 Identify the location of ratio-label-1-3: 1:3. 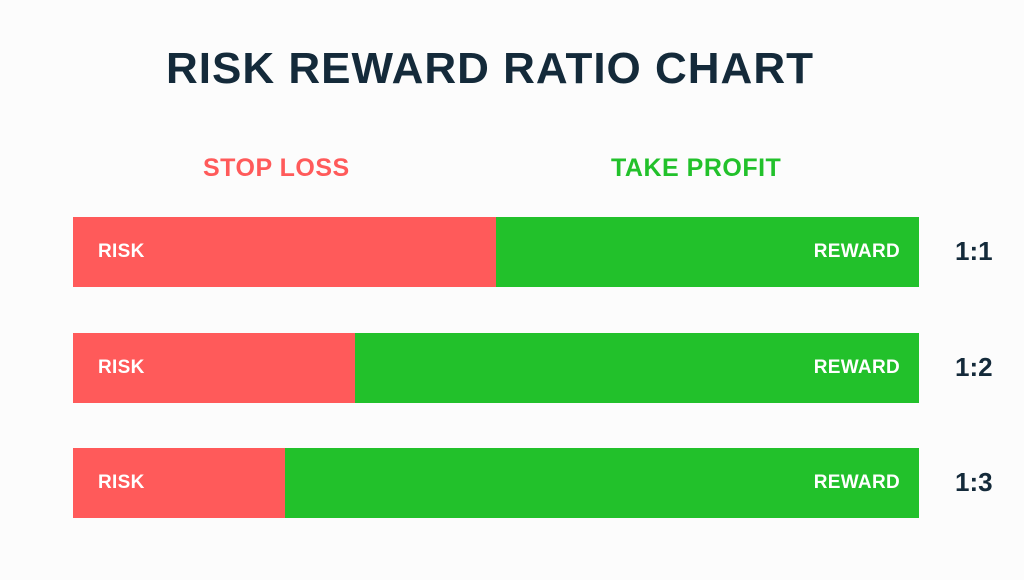
(974, 482).